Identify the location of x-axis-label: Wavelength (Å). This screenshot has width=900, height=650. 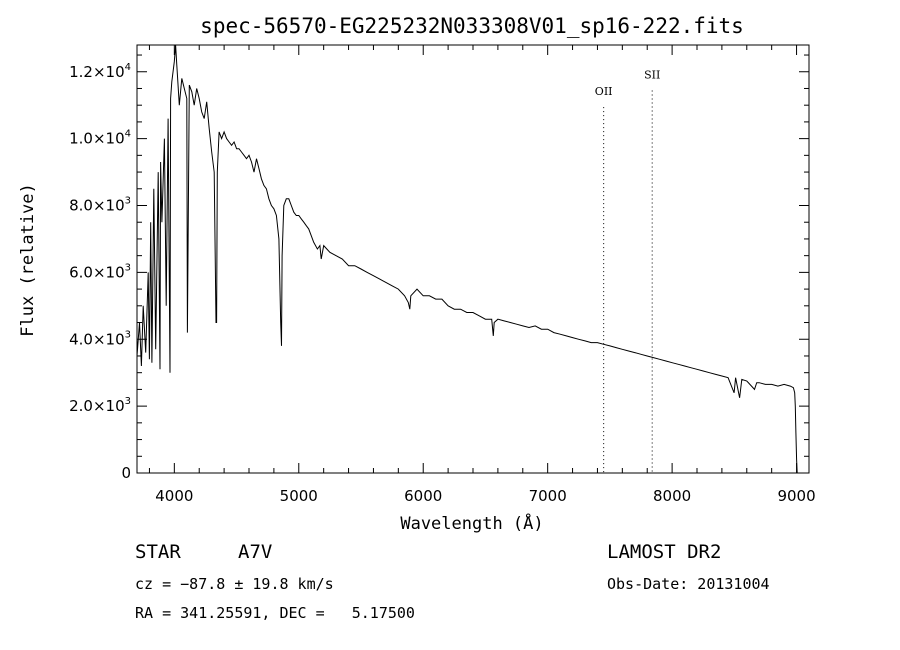
(471, 523).